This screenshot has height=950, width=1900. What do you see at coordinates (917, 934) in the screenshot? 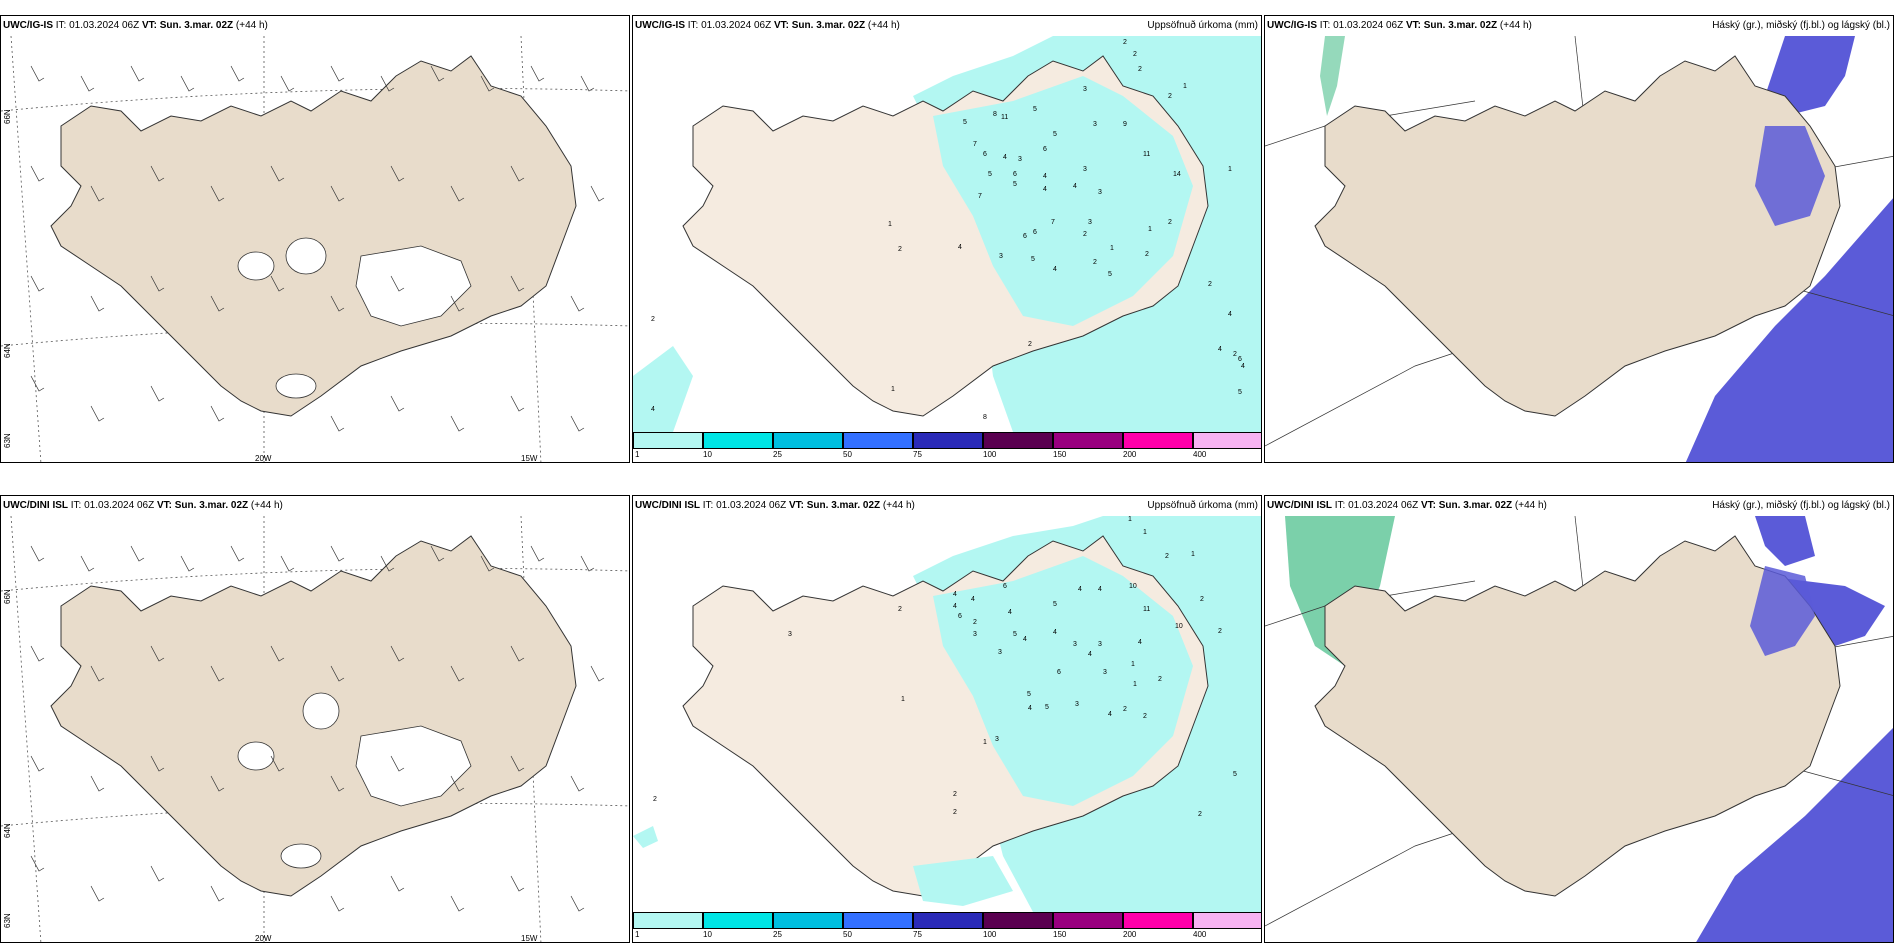
I see `legend-tick: 75` at bounding box center [917, 934].